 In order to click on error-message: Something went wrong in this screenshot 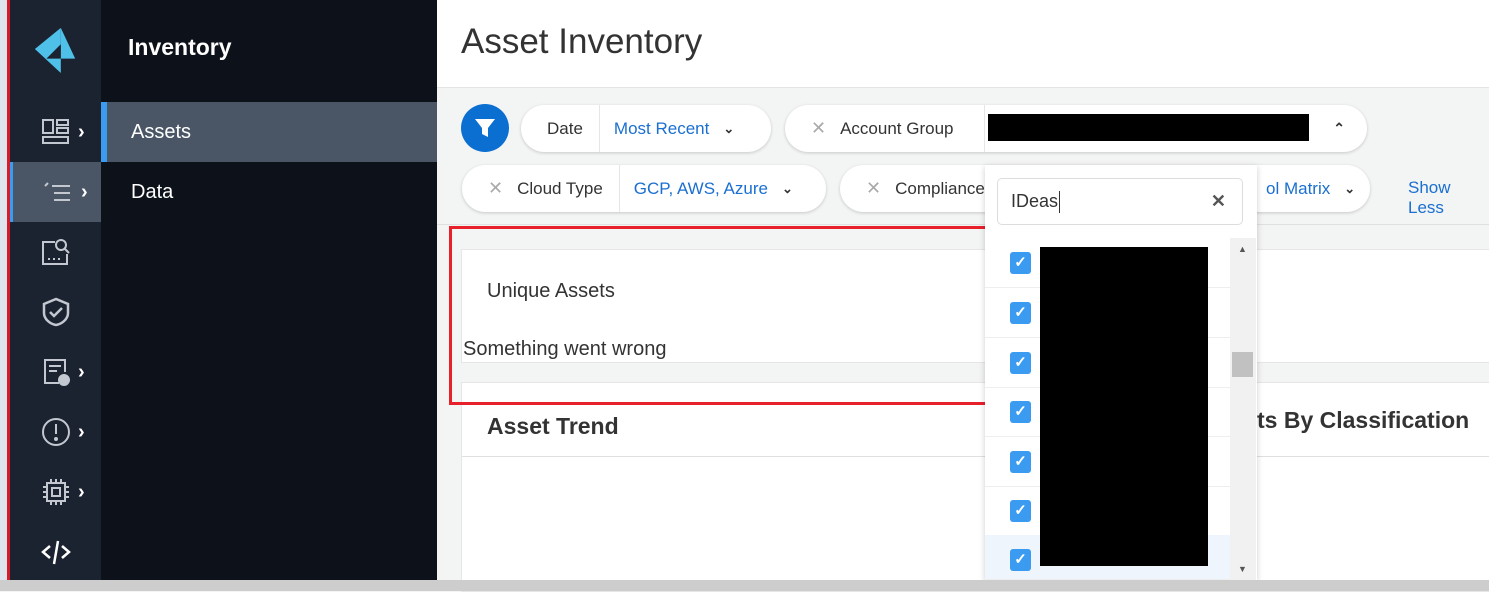, I will do `click(565, 349)`.